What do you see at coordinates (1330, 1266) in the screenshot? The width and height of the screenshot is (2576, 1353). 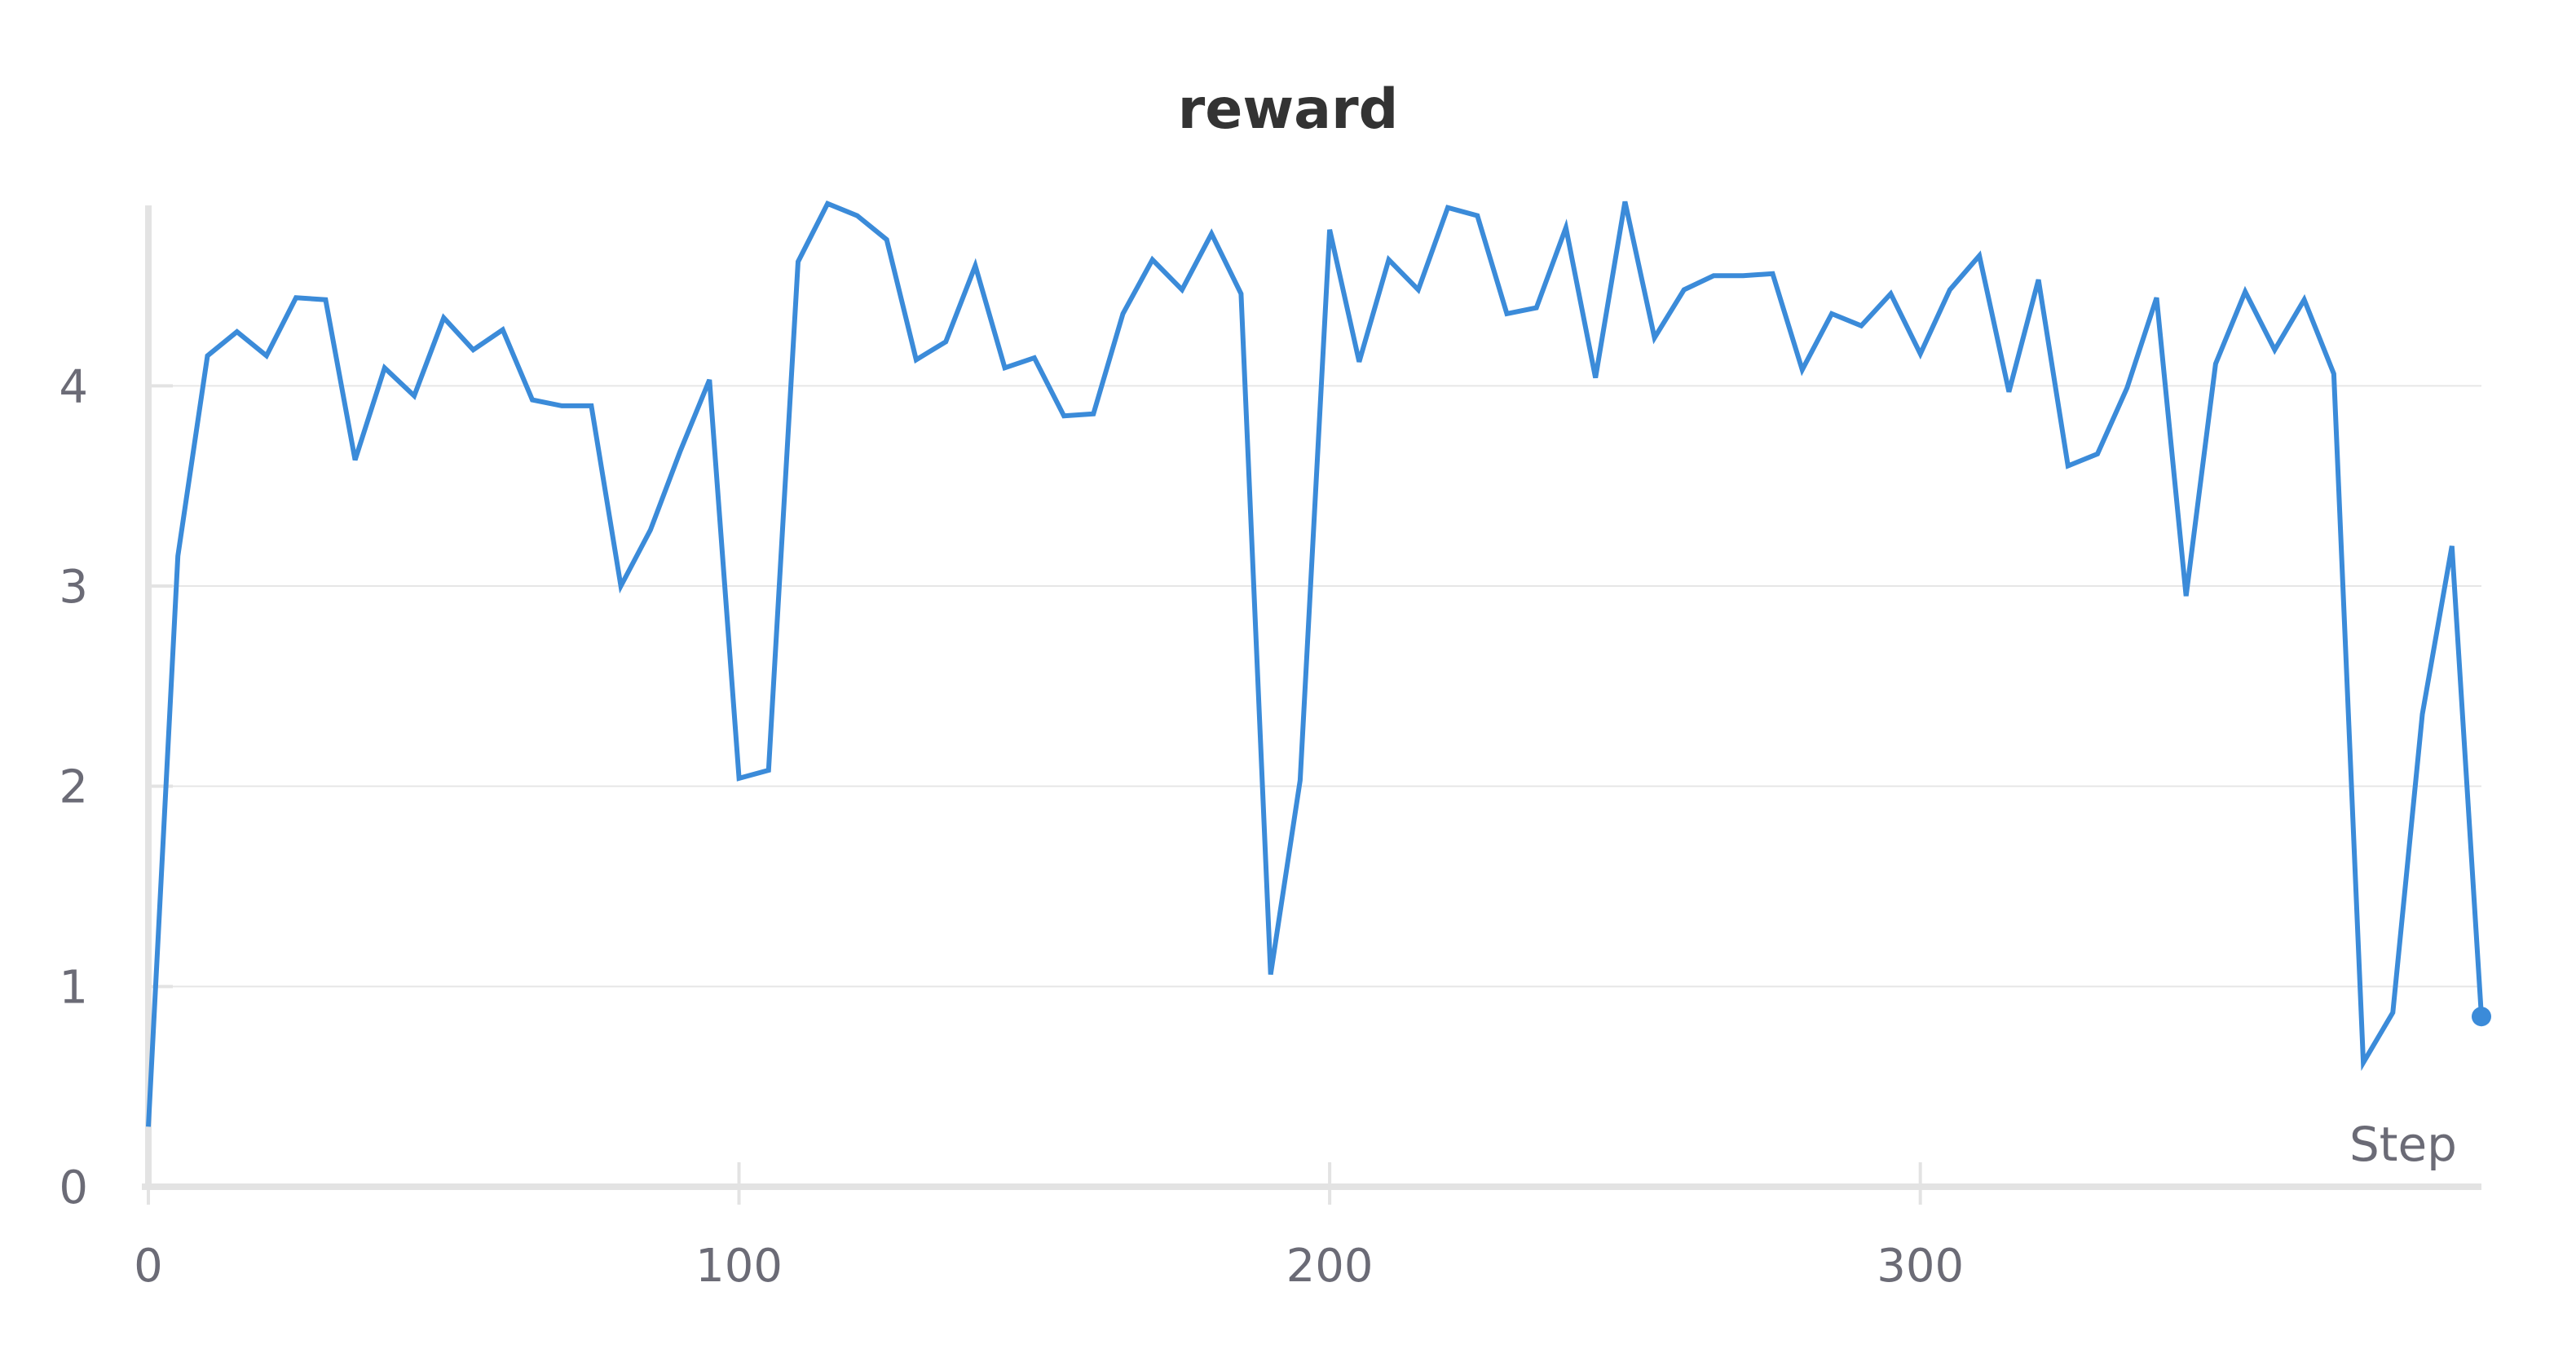 I see `x-tick-label: 200` at bounding box center [1330, 1266].